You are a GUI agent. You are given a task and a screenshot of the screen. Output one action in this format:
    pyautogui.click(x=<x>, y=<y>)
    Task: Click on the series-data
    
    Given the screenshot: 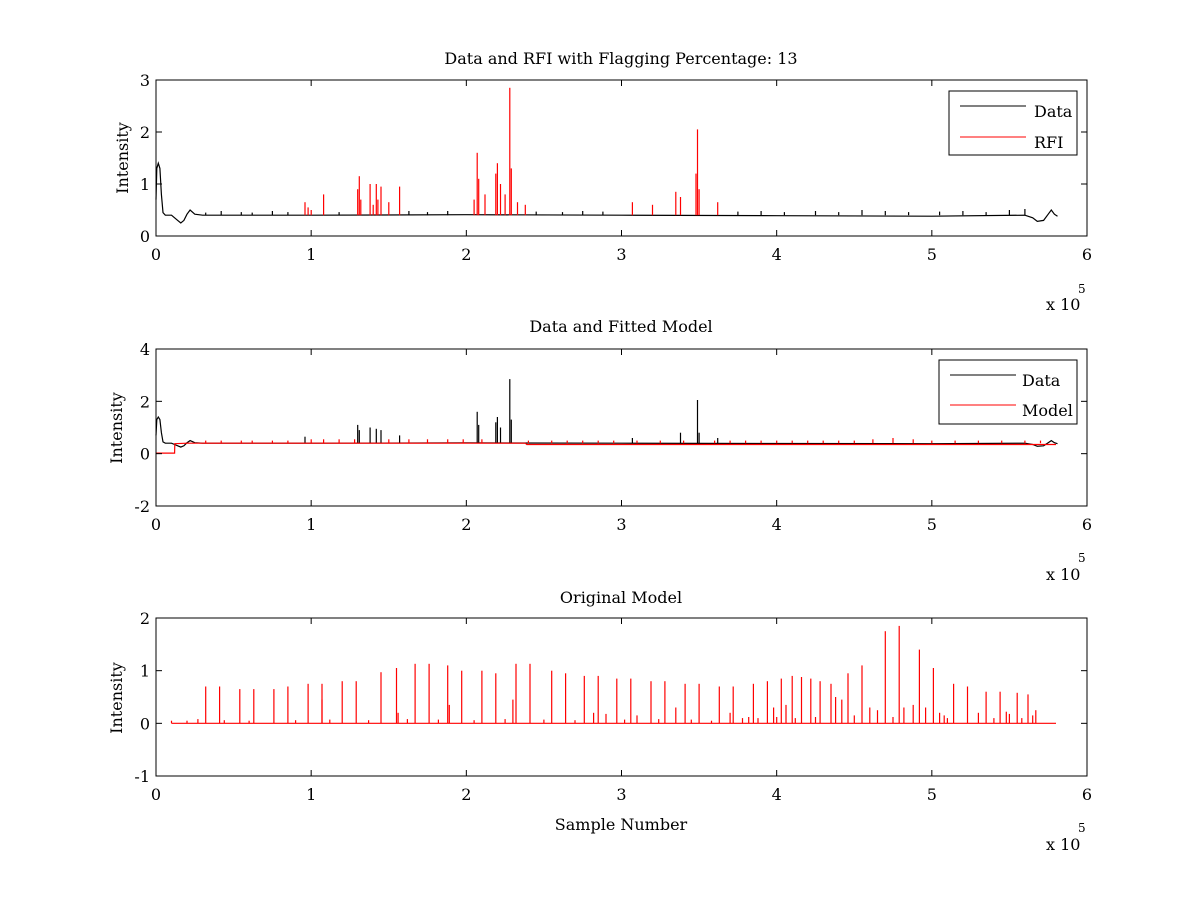 What is the action you would take?
    pyautogui.click(x=606, y=192)
    